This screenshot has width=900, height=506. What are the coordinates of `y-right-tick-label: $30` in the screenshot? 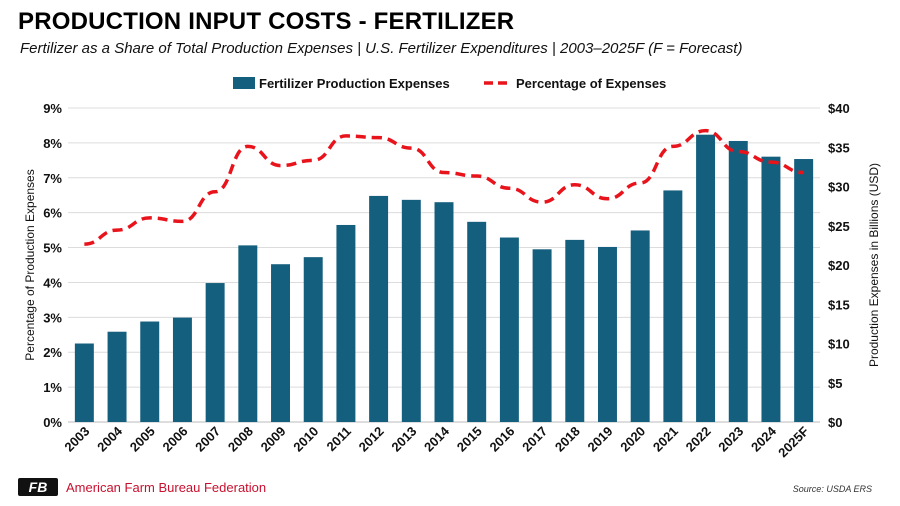 It's located at (839, 187).